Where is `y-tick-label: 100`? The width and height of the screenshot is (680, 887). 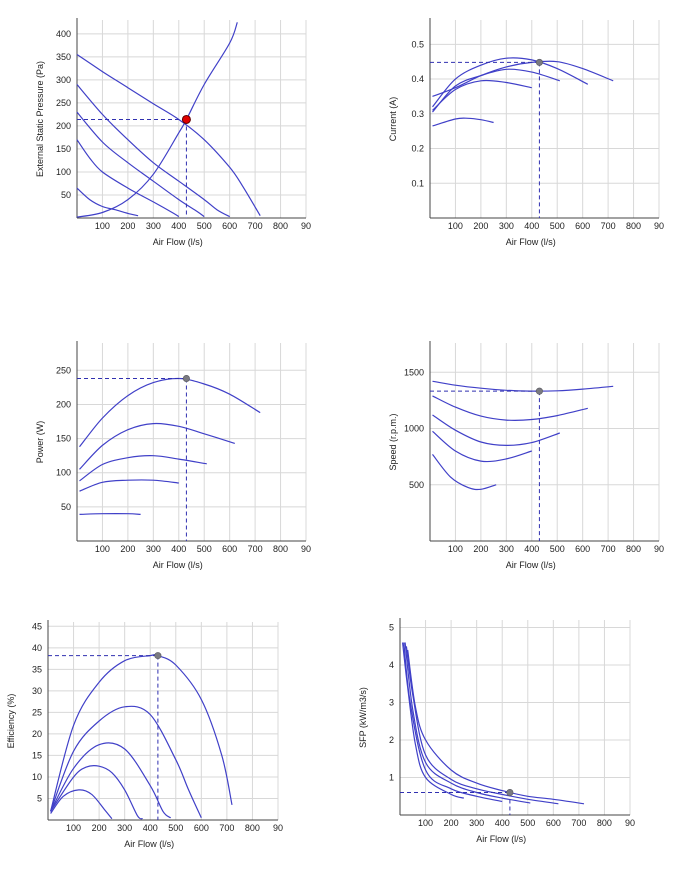 y-tick-label: 100 is located at coordinates (63, 473).